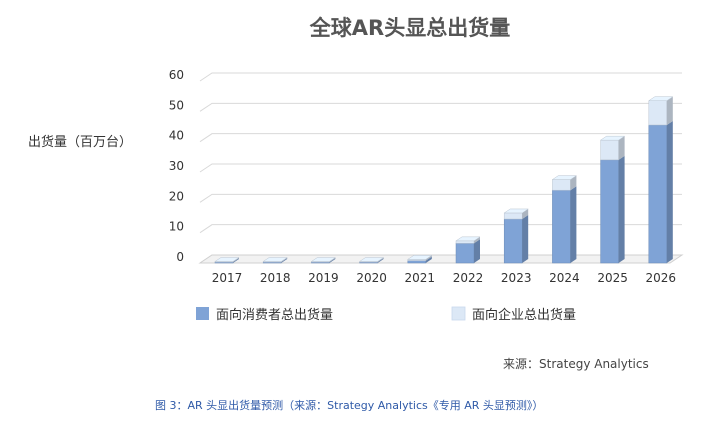  What do you see at coordinates (274, 315) in the screenshot?
I see `legend-label-consumer: 面向消费者总出货量` at bounding box center [274, 315].